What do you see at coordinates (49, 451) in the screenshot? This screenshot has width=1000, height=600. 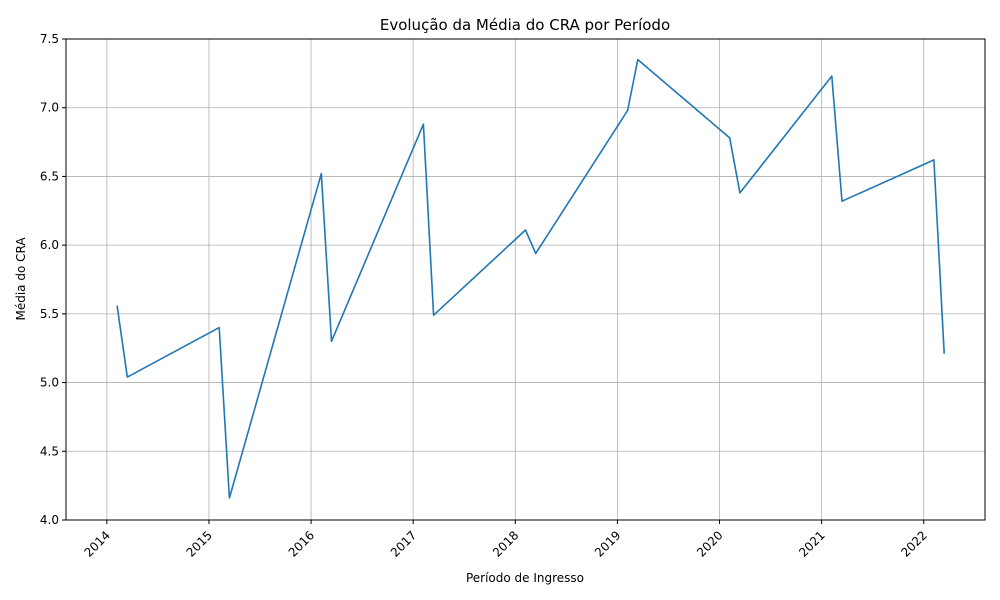 I see `y-tick-label: 4.5` at bounding box center [49, 451].